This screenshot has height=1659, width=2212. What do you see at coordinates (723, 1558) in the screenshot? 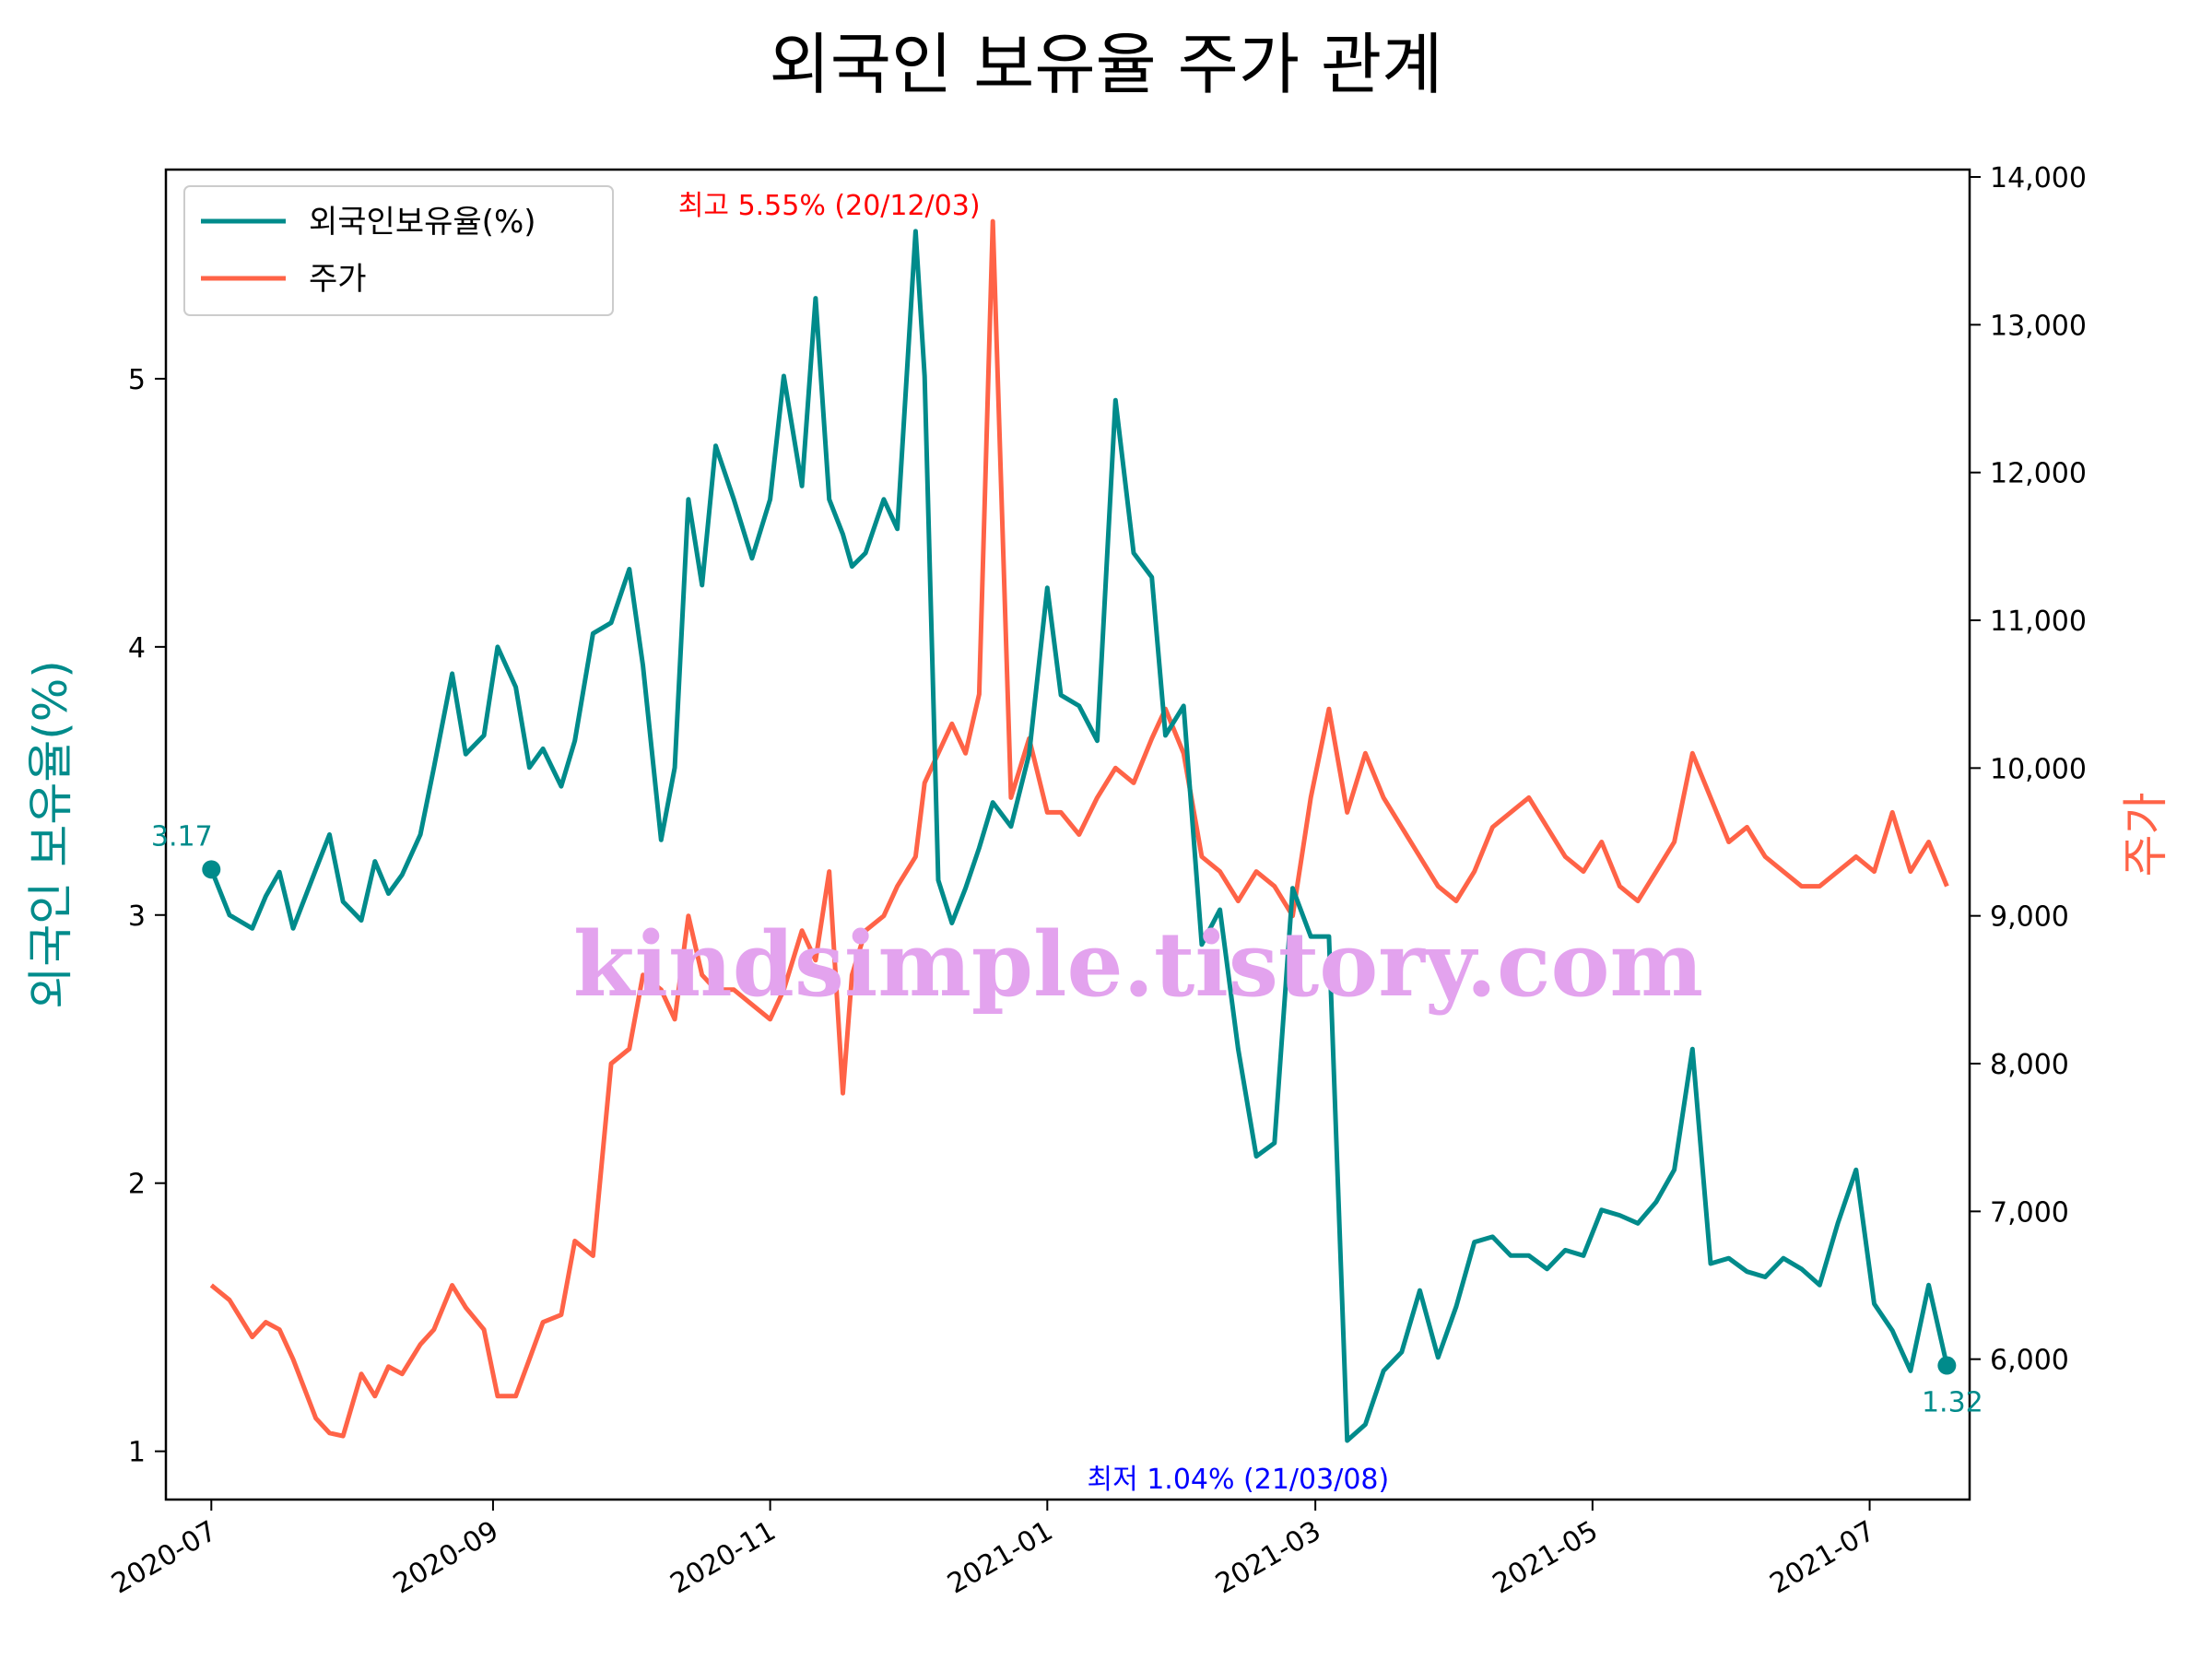
I see `x-tick-label: 2020-11` at bounding box center [723, 1558].